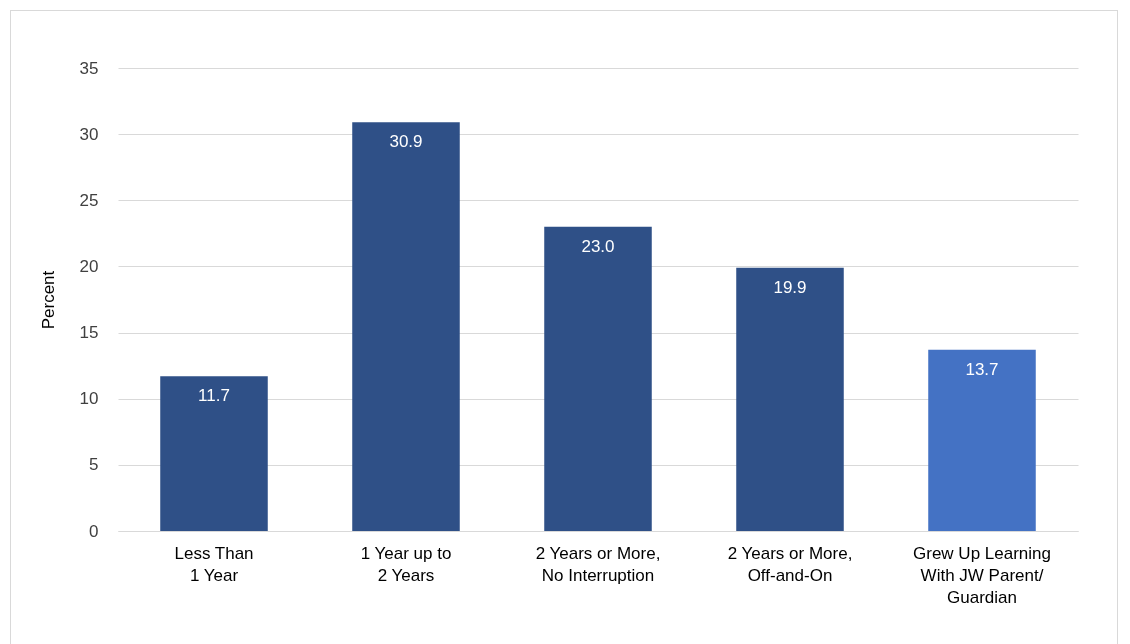  I want to click on y-tick-label: 25, so click(89, 200).